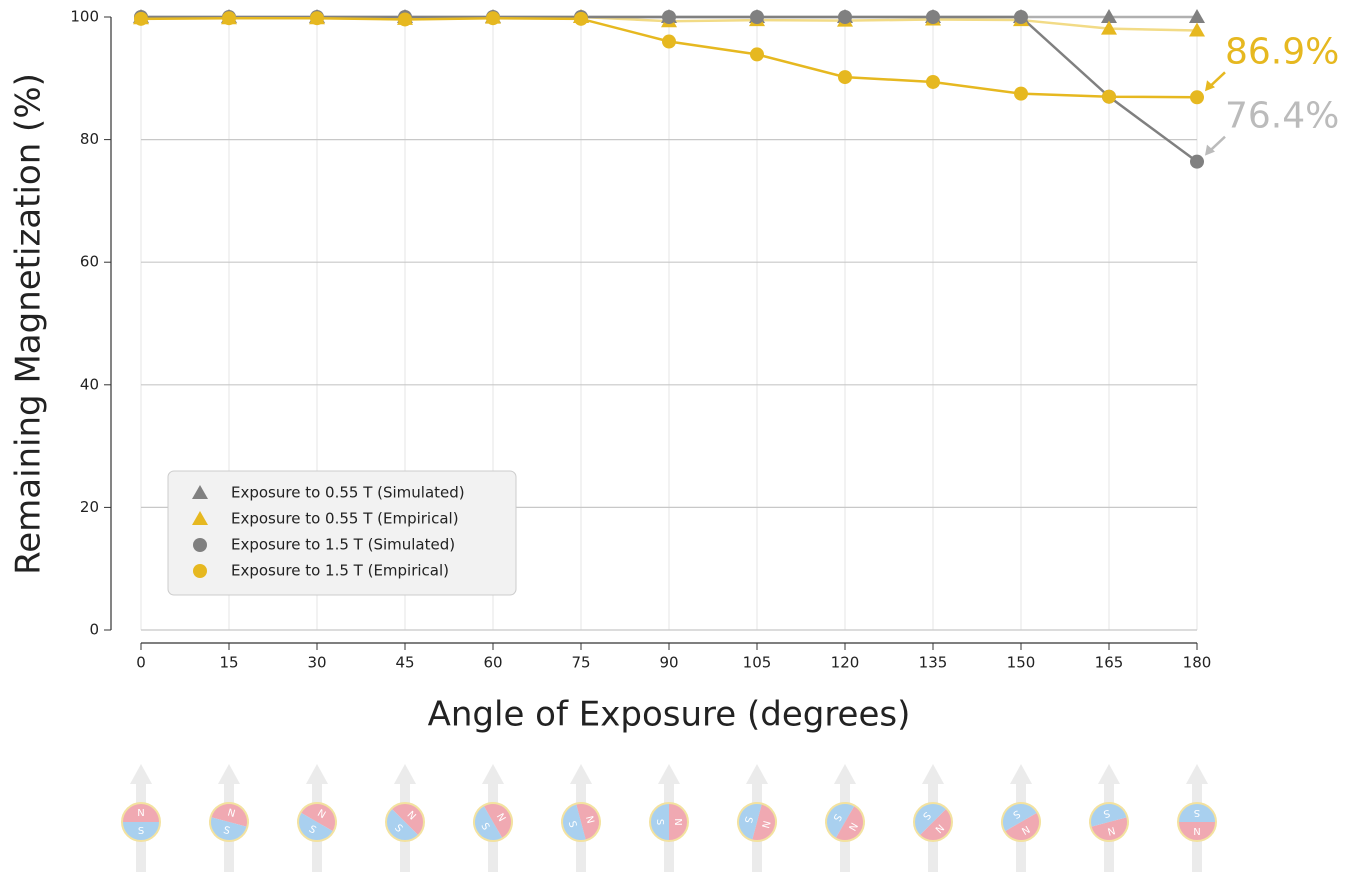 Image resolution: width=1359 pixels, height=873 pixels. What do you see at coordinates (84, 17) in the screenshot?
I see `y-tick-label: 100` at bounding box center [84, 17].